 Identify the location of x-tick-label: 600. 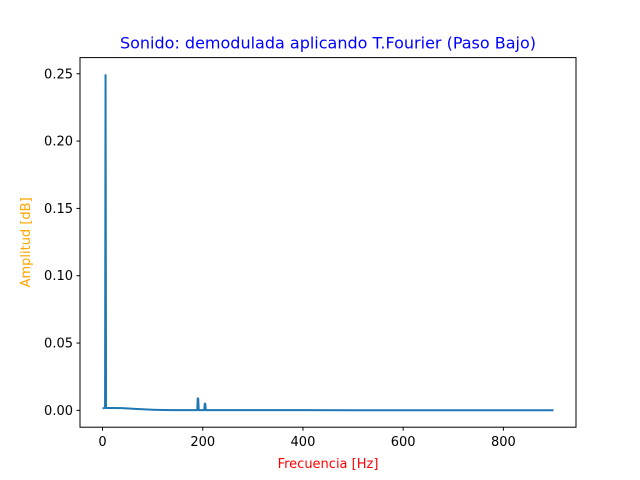
(403, 442).